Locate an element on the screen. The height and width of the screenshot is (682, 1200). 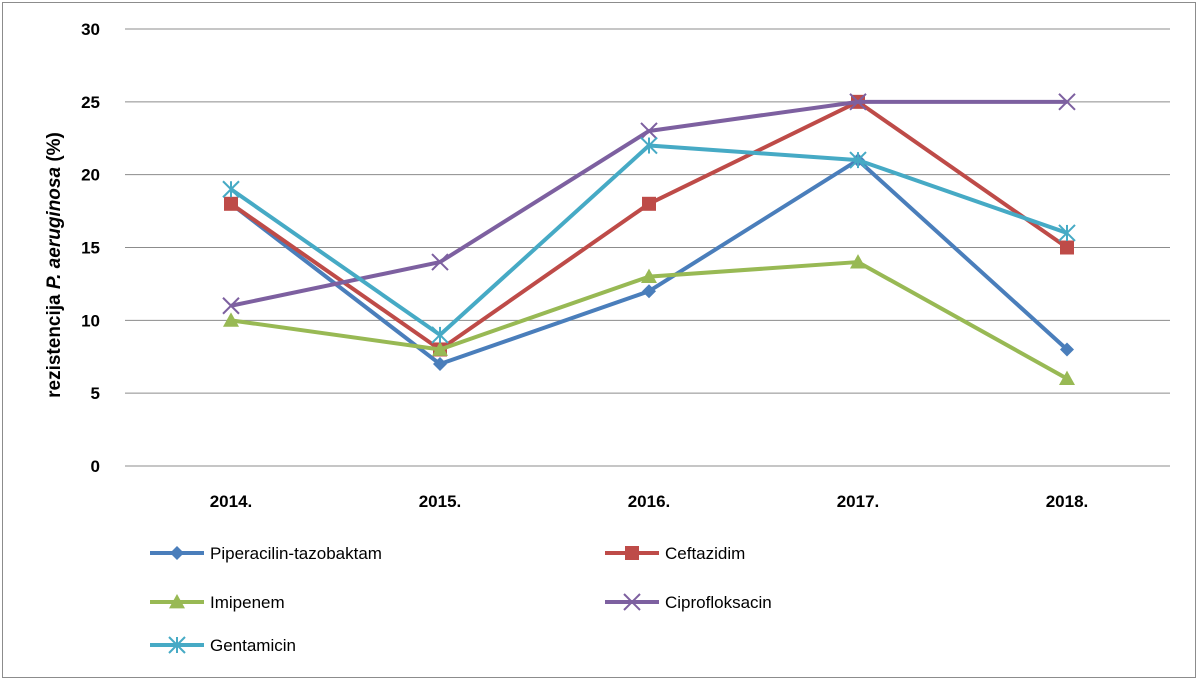
x-tick-label: 2015. is located at coordinates (440, 501).